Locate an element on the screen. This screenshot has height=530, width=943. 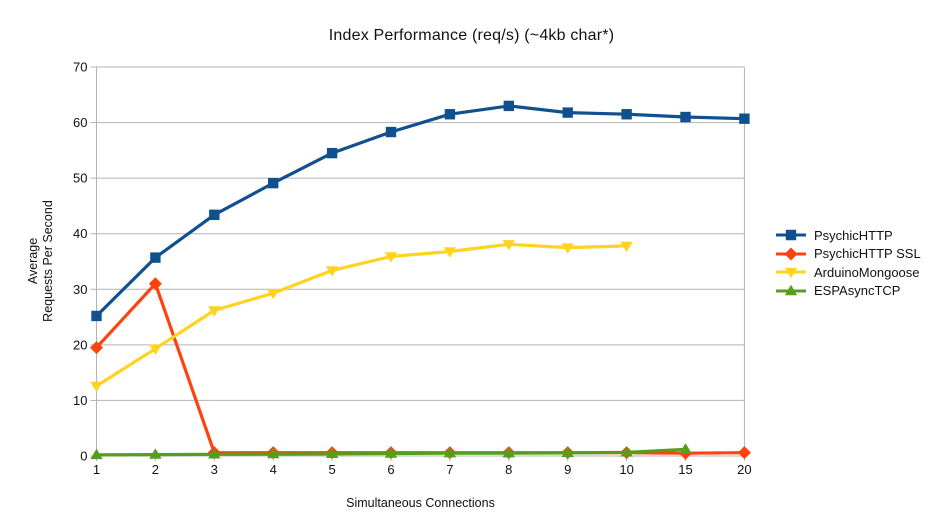
y-axis-title: Average Requests Per Second is located at coordinates (42, 261).